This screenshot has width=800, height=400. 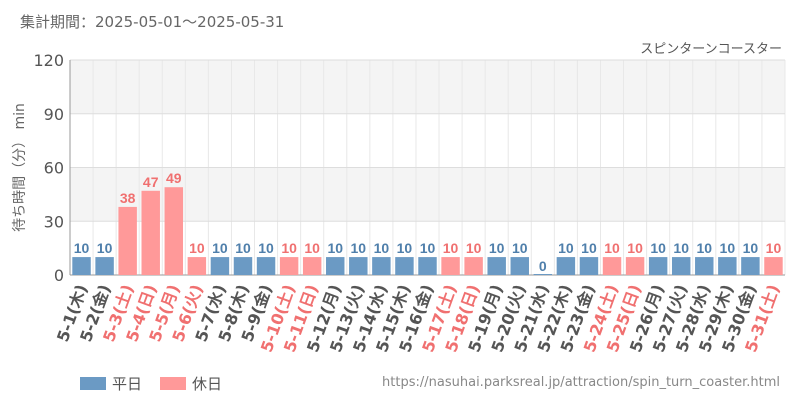 What do you see at coordinates (152, 22) in the screenshot?
I see `period-label: 集計期間：2025-05-01～2025-05-31` at bounding box center [152, 22].